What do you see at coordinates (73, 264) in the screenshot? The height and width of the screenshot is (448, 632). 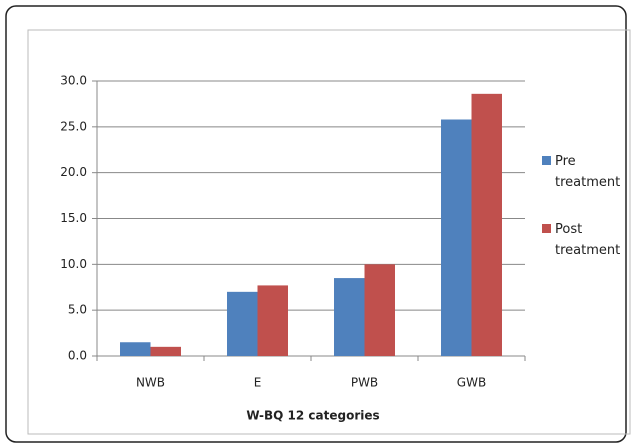 I see `y-tick-label: 10.0` at bounding box center [73, 264].